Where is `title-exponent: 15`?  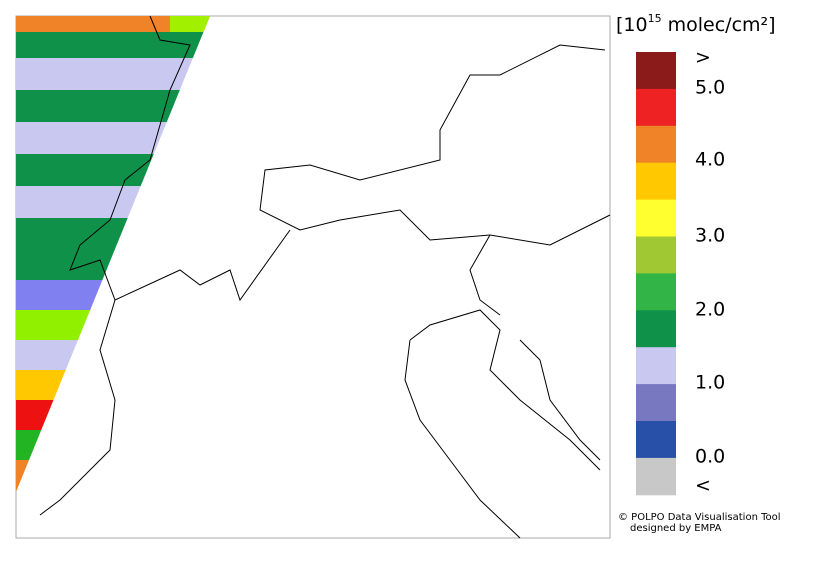
title-exponent: 15 is located at coordinates (655, 18).